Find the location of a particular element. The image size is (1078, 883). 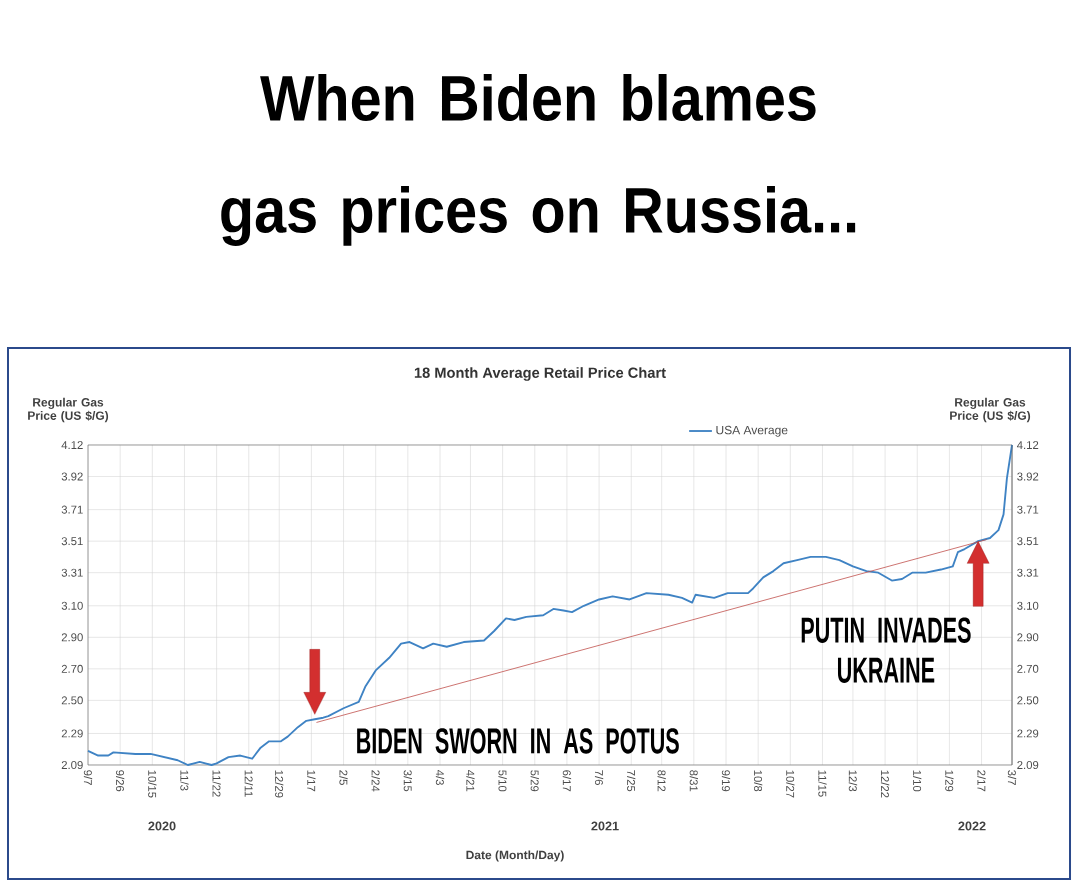

x-tick-label: 11/3 is located at coordinates (184, 780).